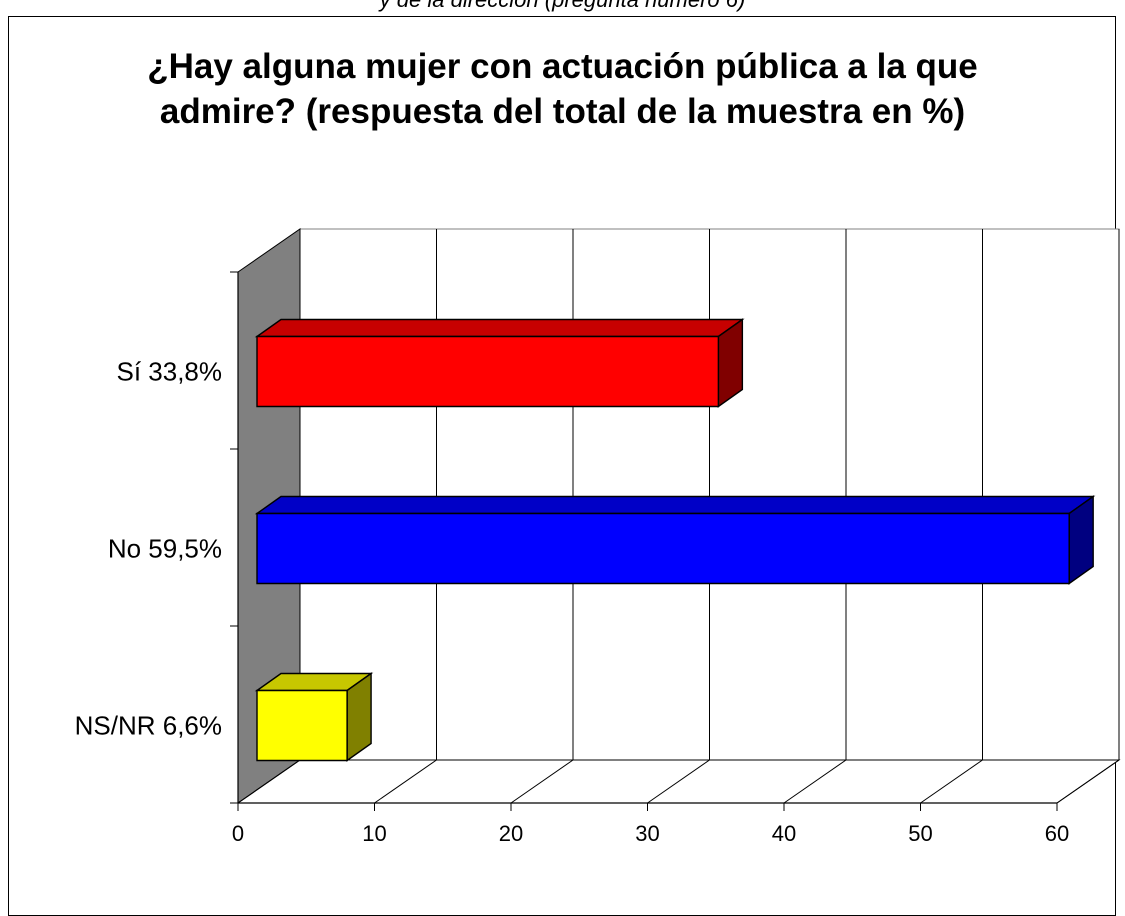 The width and height of the screenshot is (1125, 916). What do you see at coordinates (784, 833) in the screenshot?
I see `x-tick-label: 40` at bounding box center [784, 833].